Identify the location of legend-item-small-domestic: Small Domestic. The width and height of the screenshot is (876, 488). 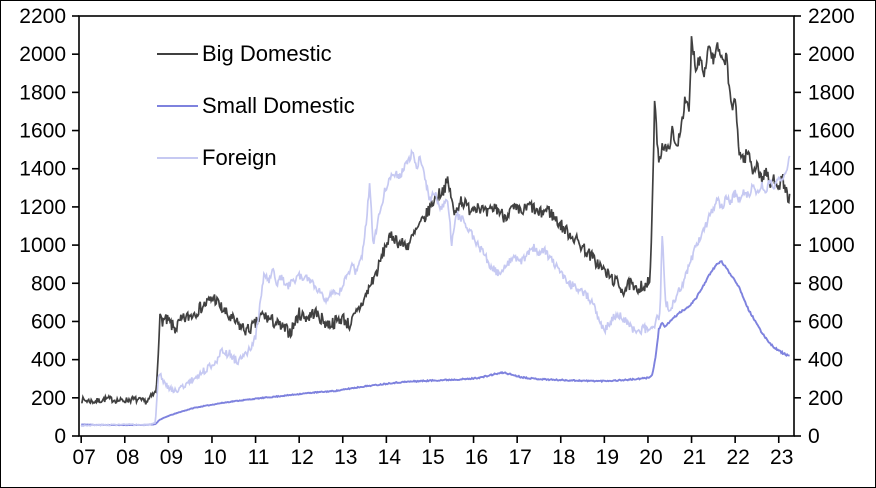
(256, 106).